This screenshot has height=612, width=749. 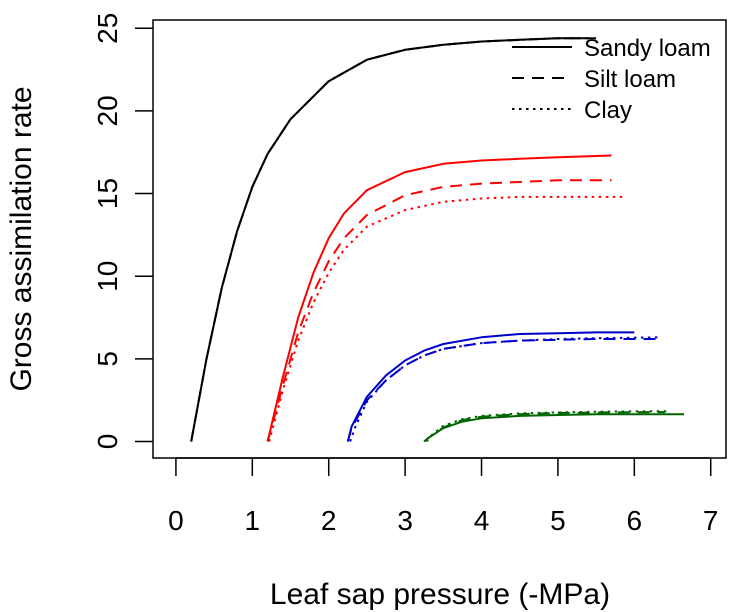 I want to click on legend-label-silt-loam: Silt loam, so click(x=630, y=79).